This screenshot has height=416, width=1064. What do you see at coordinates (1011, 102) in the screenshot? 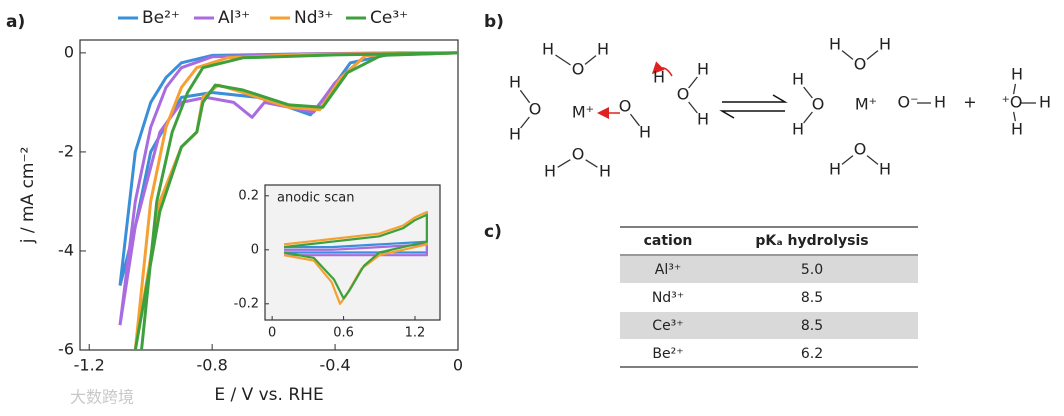
I see `atom-label: ⁺O` at bounding box center [1011, 102].